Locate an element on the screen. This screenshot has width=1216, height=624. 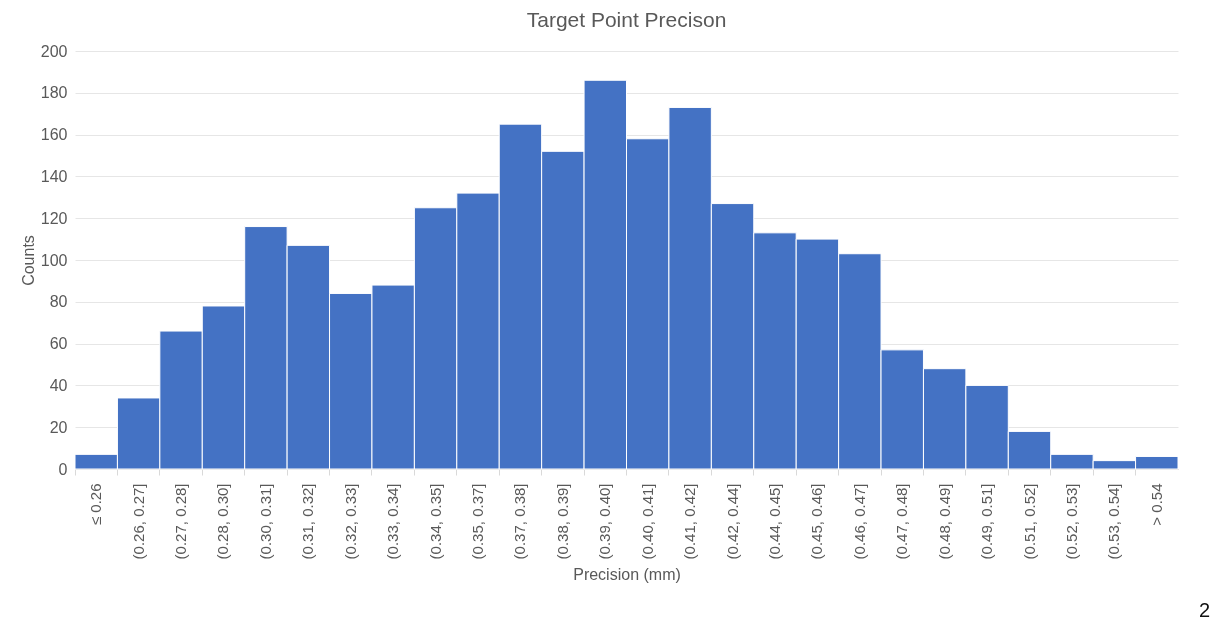
y-tick-label: 160 is located at coordinates (54, 135).